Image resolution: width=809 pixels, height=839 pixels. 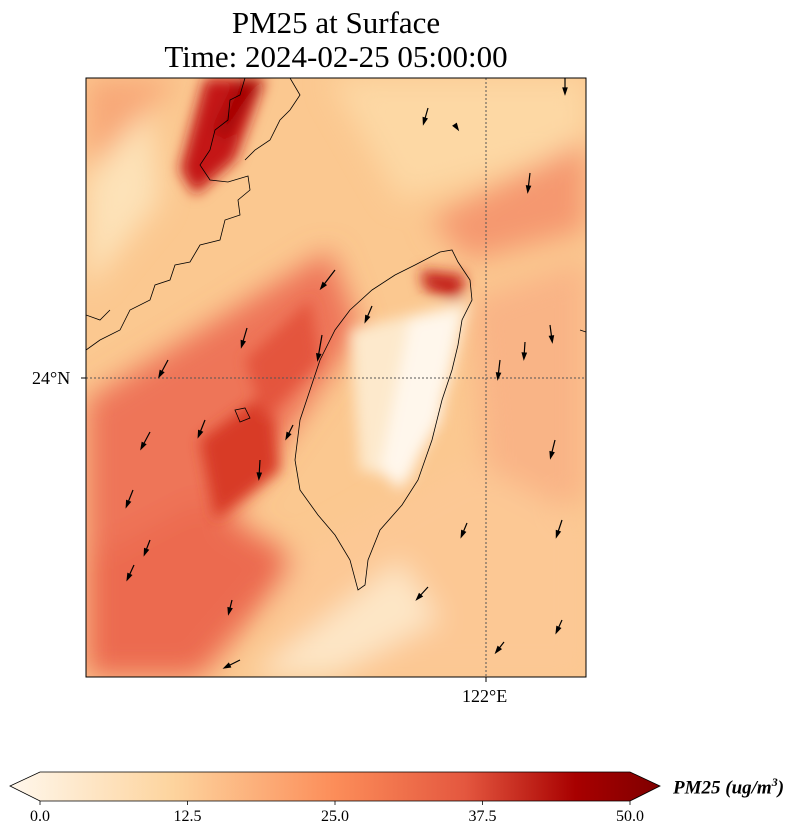 I want to click on colorbar-tick: 12.5, so click(x=187, y=816).